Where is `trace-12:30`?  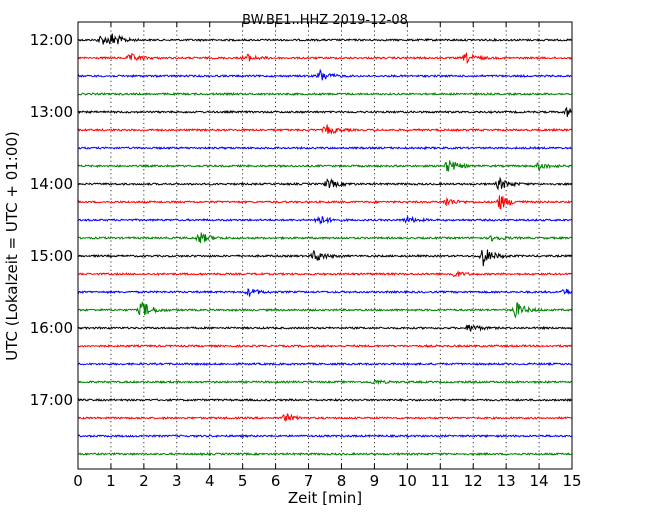
trace-12:30 is located at coordinates (324, 74).